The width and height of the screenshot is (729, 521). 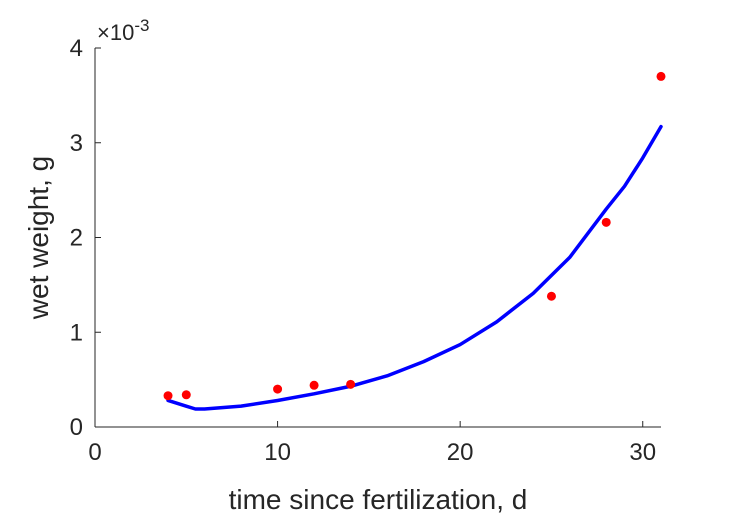 What do you see at coordinates (76, 332) in the screenshot?
I see `y-tick-label: 1` at bounding box center [76, 332].